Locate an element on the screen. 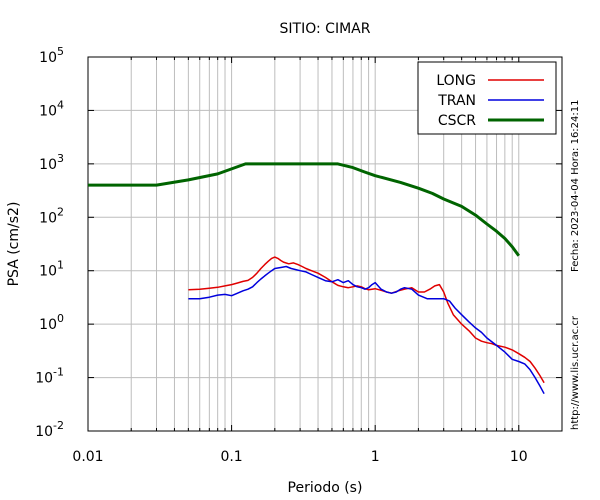 Image resolution: width=600 pixels, height=500 pixels. y-tick-exponent: 4 is located at coordinates (60, 104).